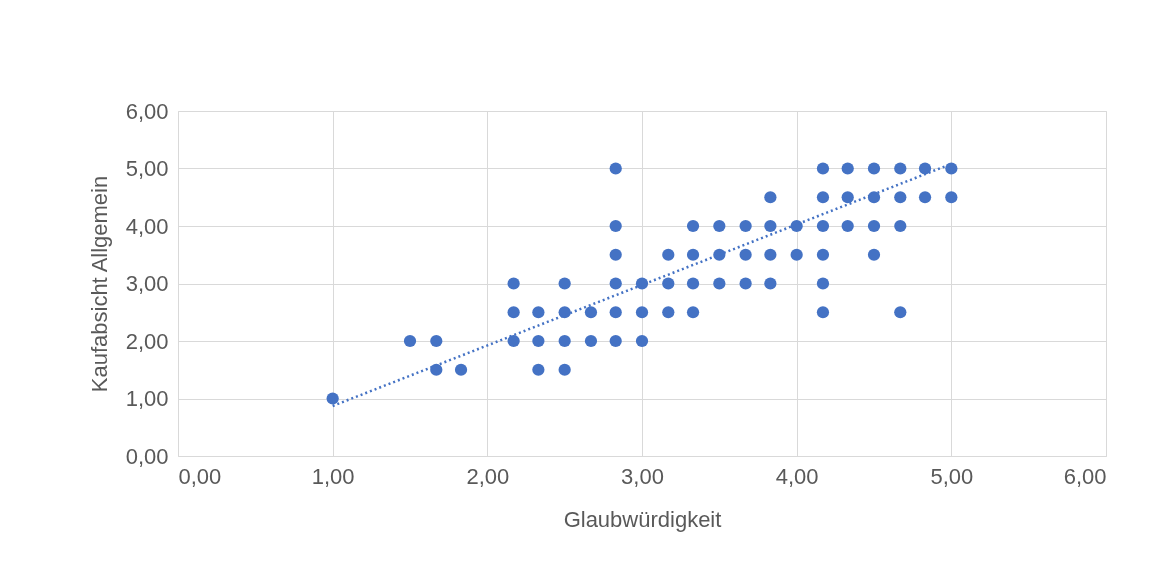  What do you see at coordinates (1085, 476) in the screenshot?
I see `x-tick-label: 6,00` at bounding box center [1085, 476].